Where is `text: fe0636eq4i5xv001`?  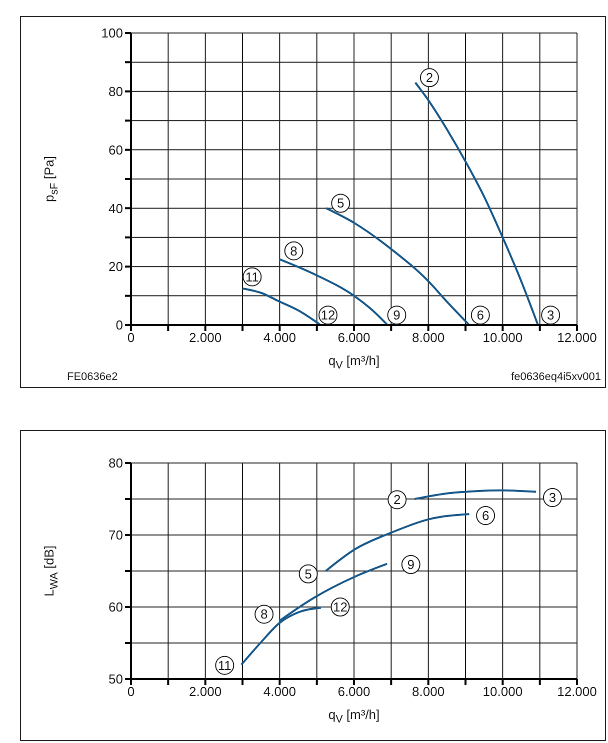 text: fe0636eq4i5xv001 is located at coordinates (556, 377).